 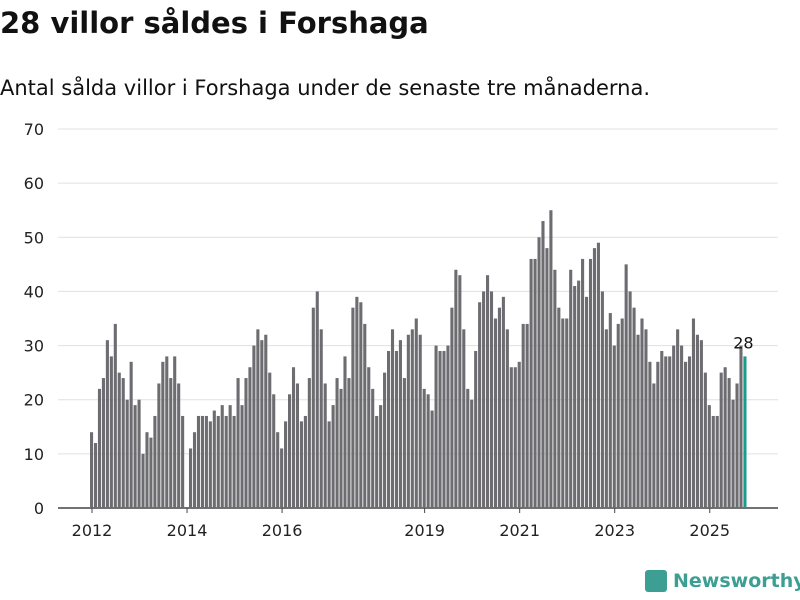 I want to click on y-tick-label: 40, so click(x=34, y=291).